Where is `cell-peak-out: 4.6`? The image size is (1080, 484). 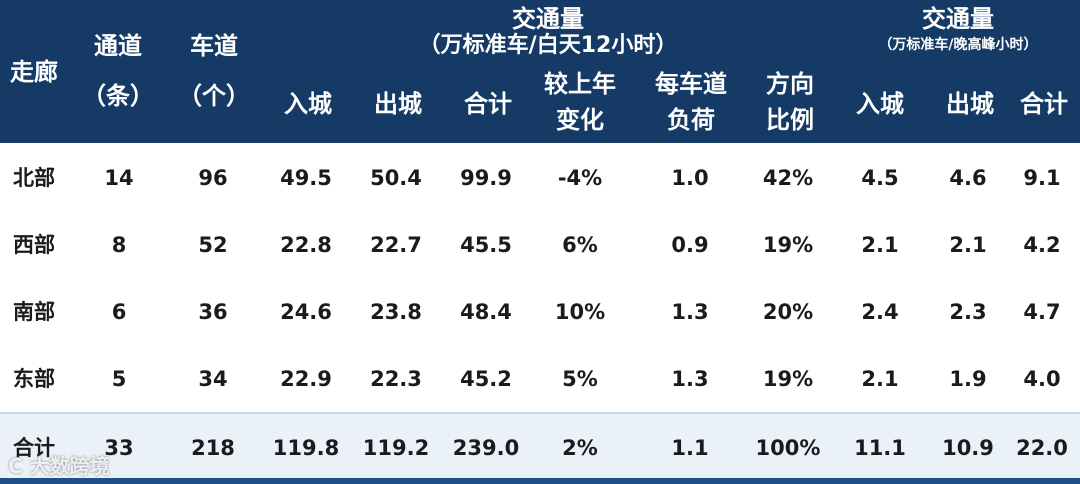 cell-peak-out: 4.6 is located at coordinates (968, 178).